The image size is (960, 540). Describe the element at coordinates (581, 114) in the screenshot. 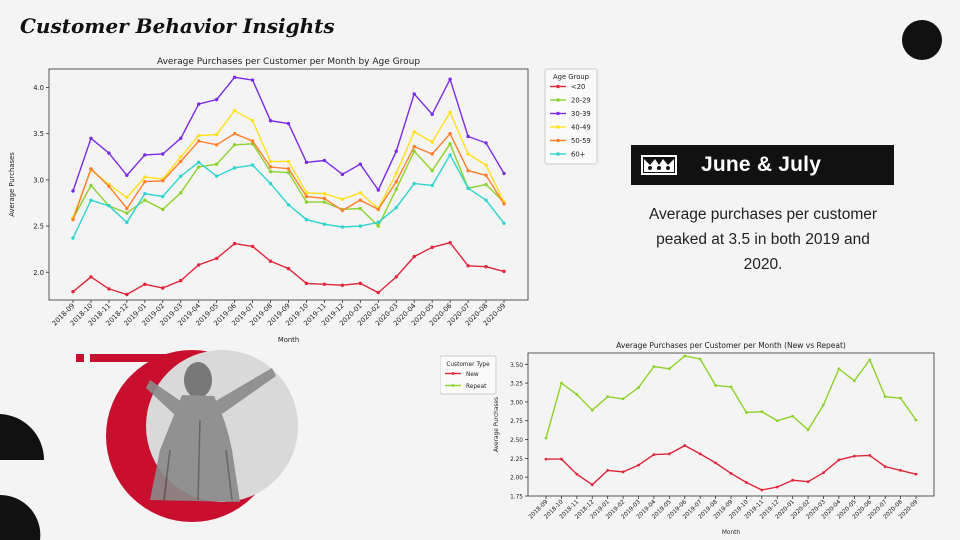

I see `legend-entry: 30-39` at that location.